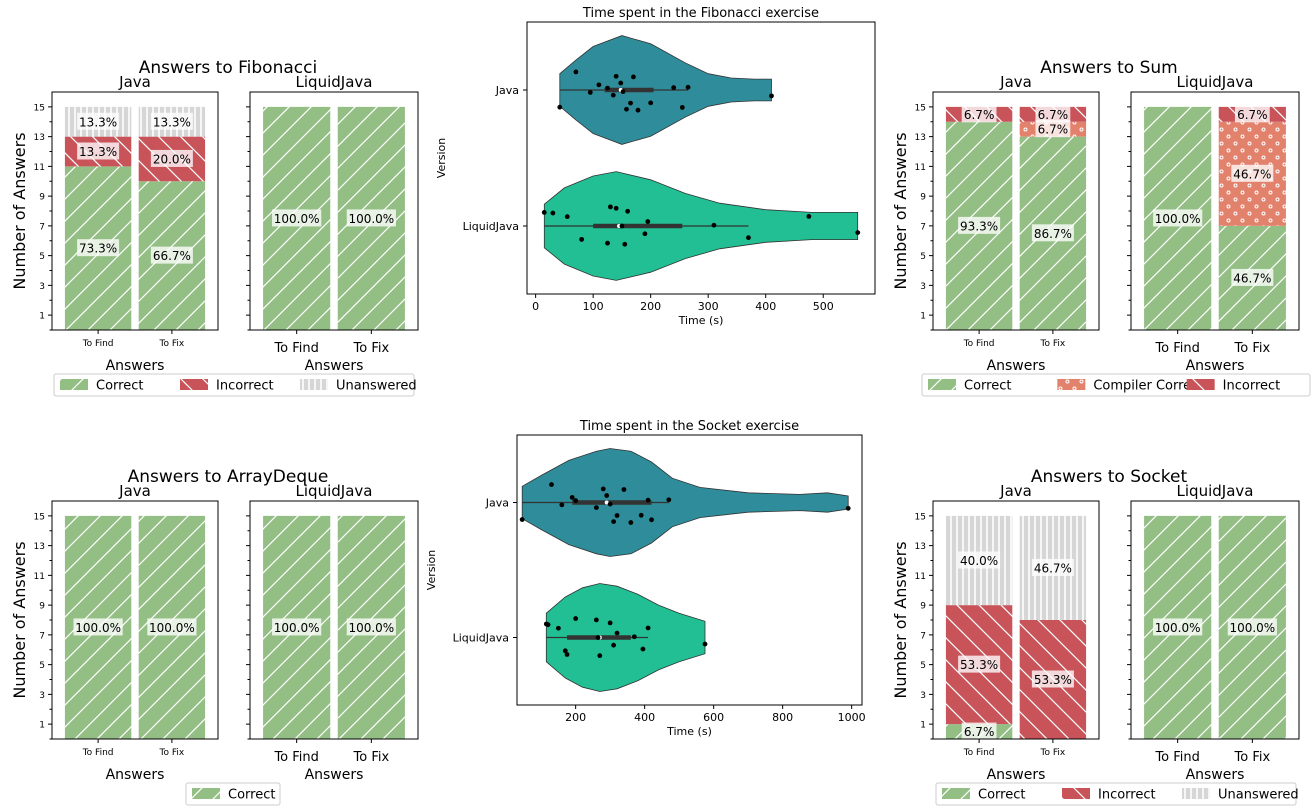  I want to click on x-tick-label: 1000, so click(852, 717).